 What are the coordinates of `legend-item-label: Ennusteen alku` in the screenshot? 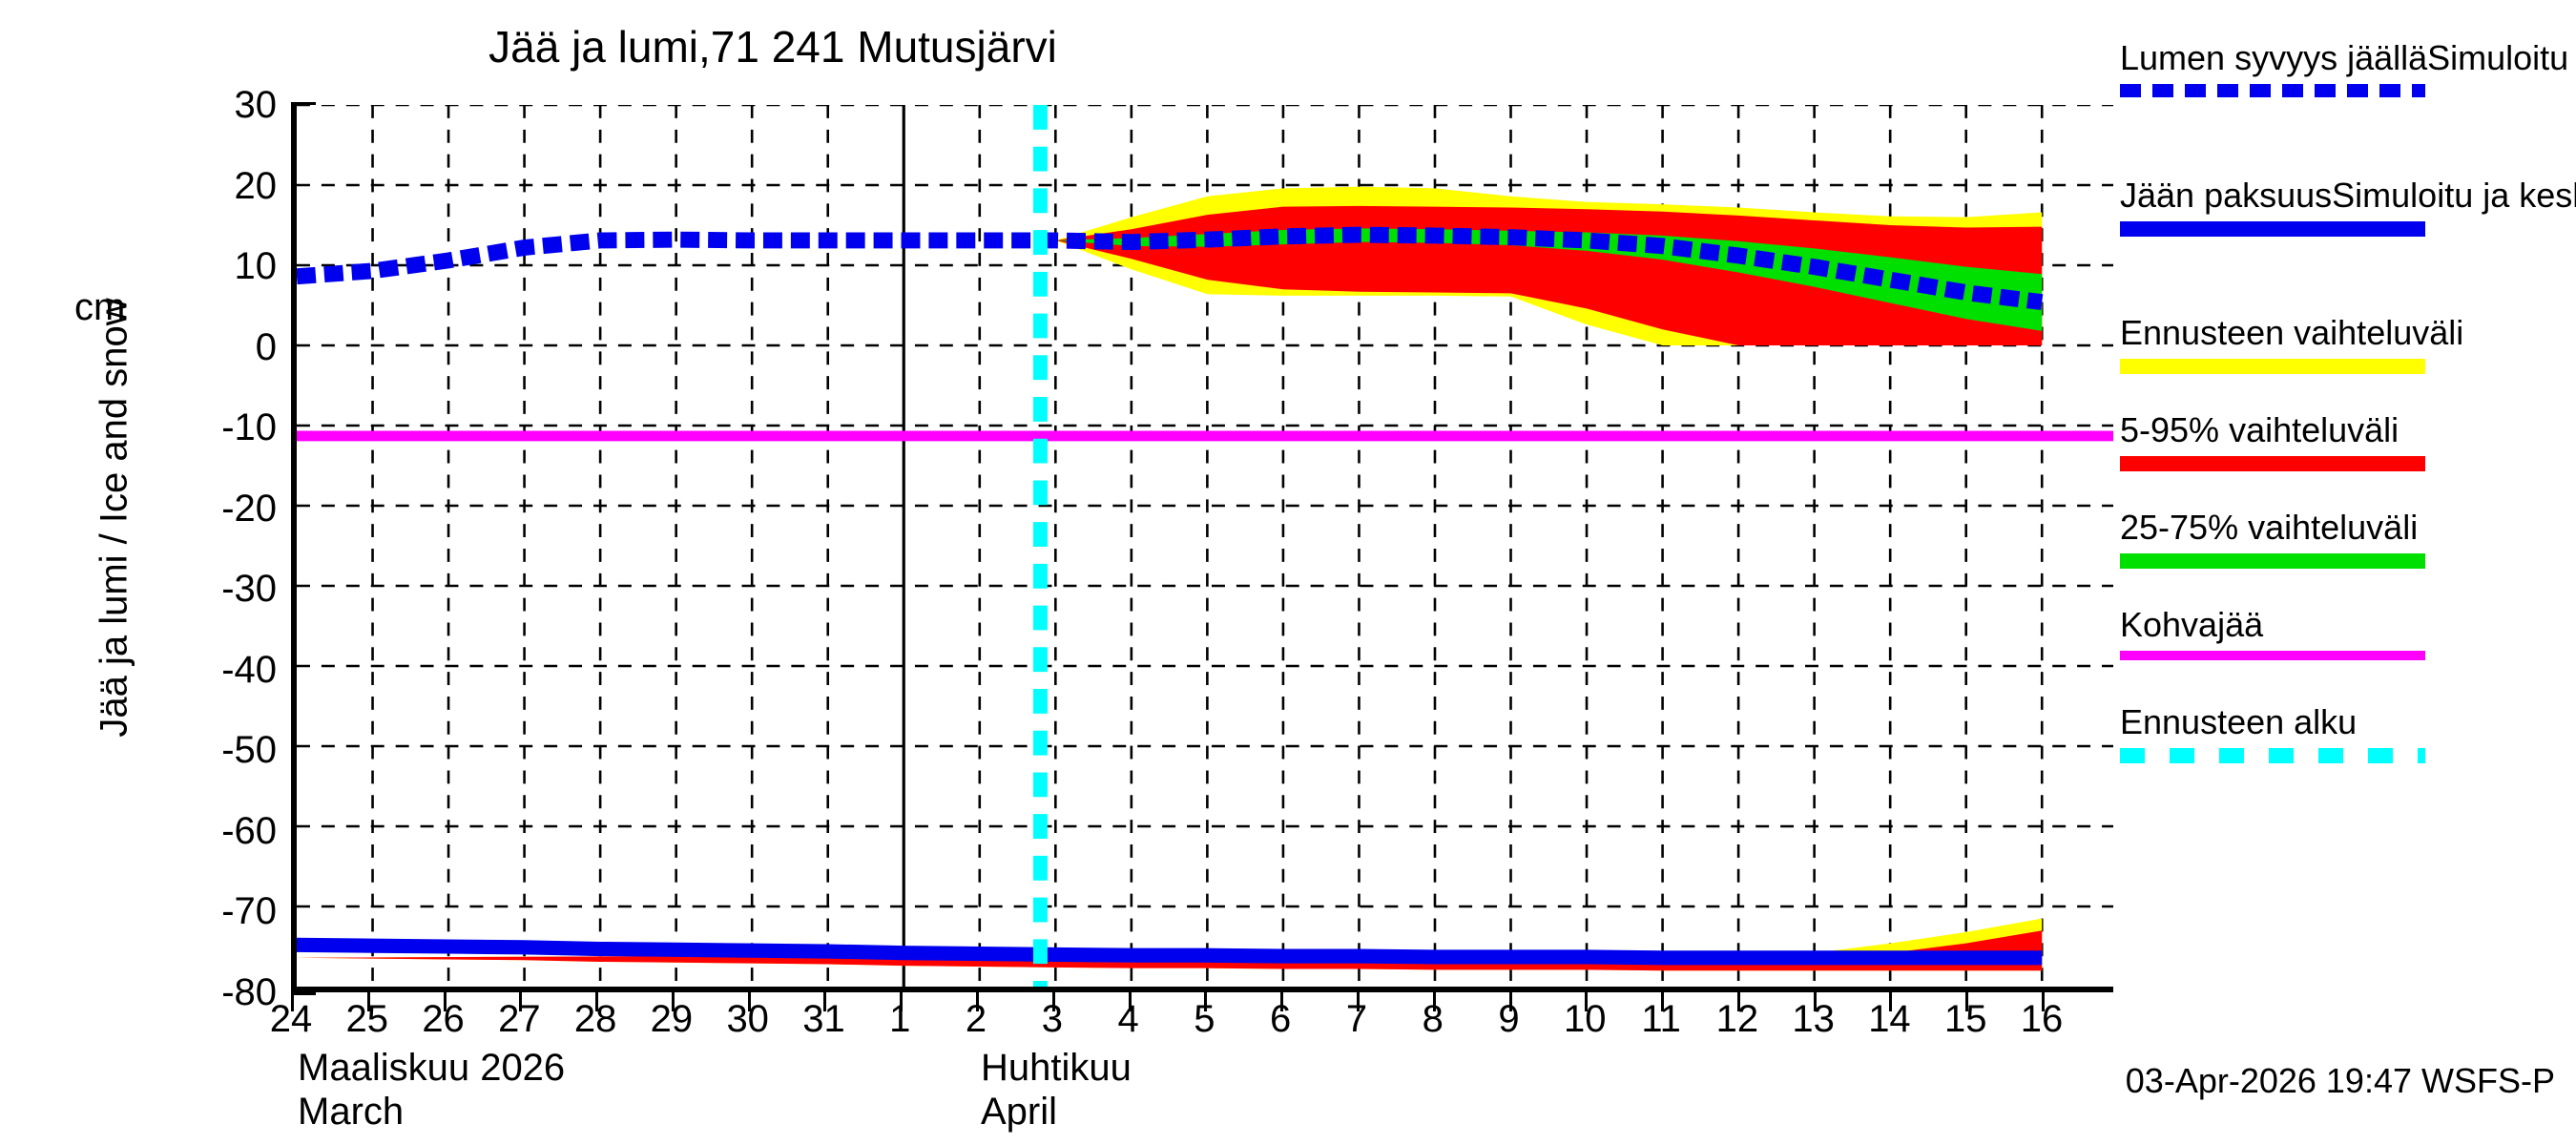 It's located at (2344, 722).